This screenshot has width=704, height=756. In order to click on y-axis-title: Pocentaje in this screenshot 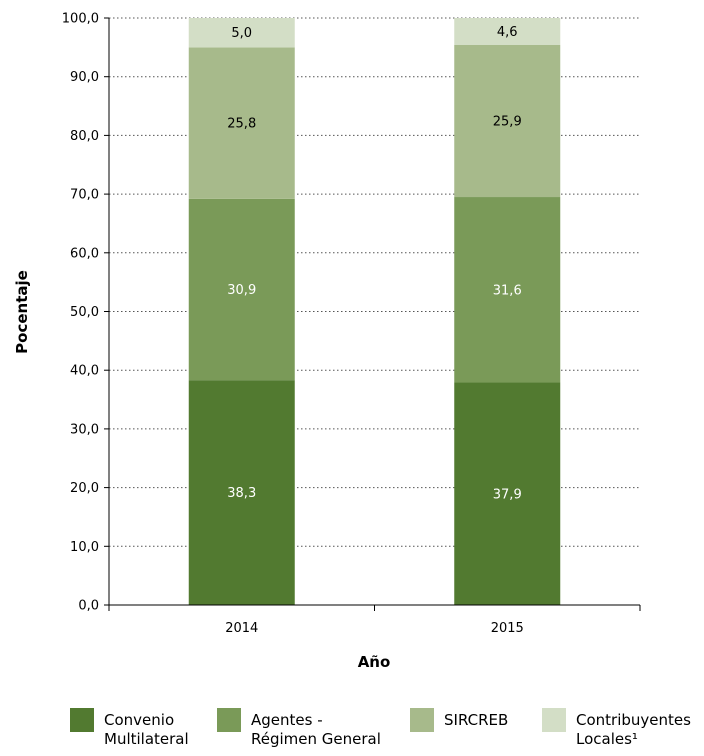, I will do `click(22, 312)`.